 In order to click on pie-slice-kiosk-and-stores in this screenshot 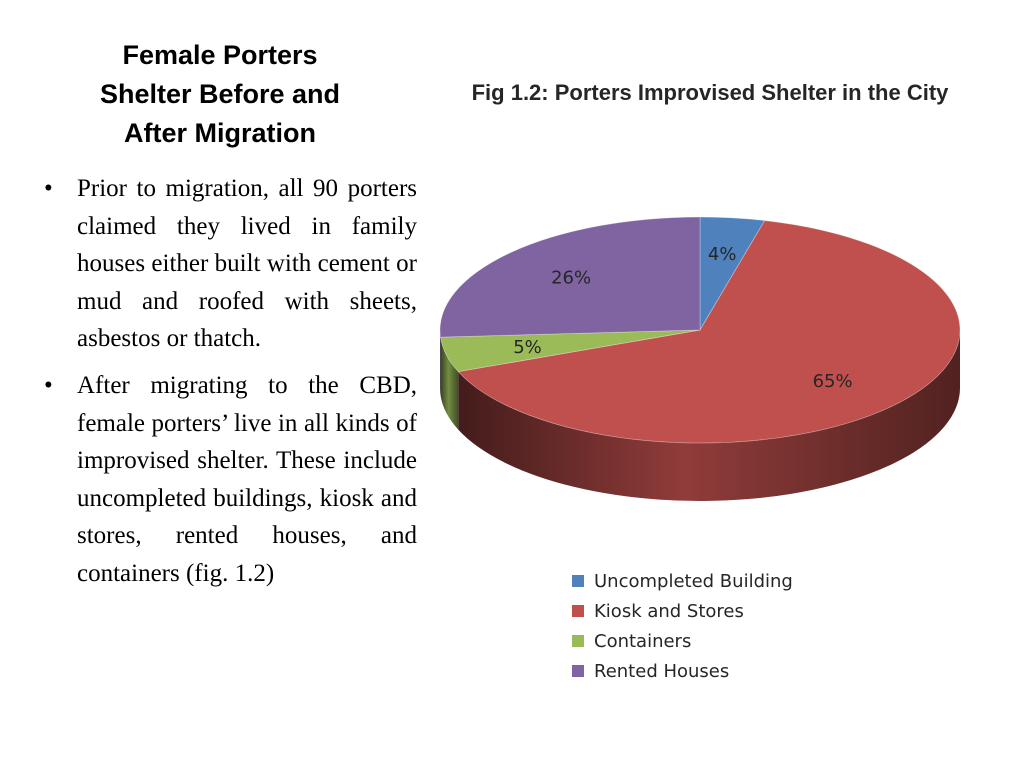, I will do `click(709, 332)`.